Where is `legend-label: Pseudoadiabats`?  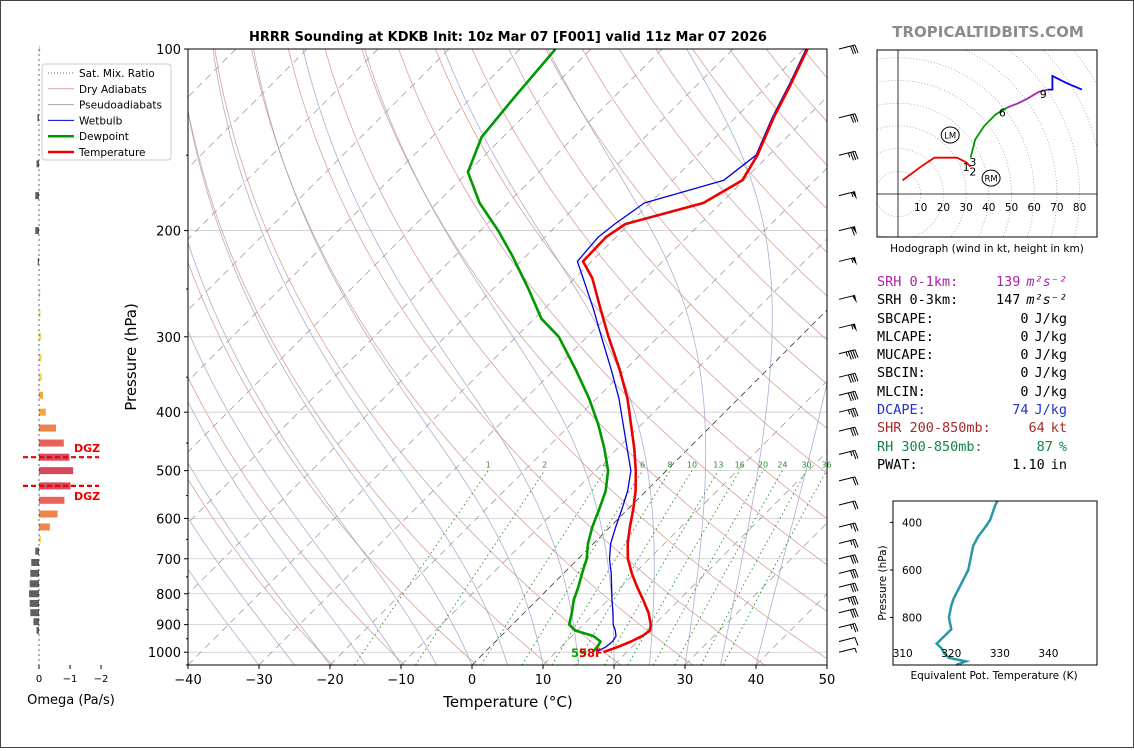
legend-label: Pseudoadiabats is located at coordinates (120, 106).